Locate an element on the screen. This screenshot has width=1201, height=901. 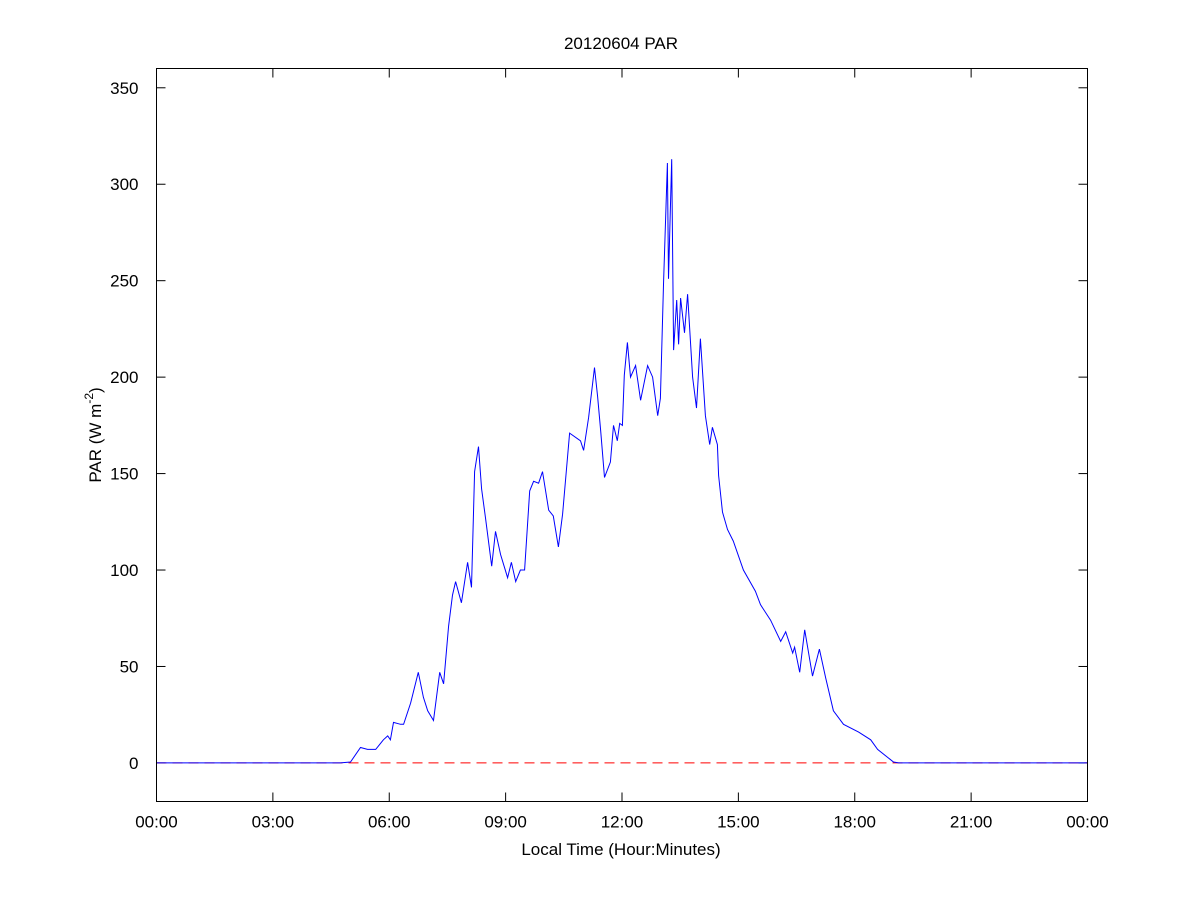
x-tick-label: 09:00 is located at coordinates (505, 822).